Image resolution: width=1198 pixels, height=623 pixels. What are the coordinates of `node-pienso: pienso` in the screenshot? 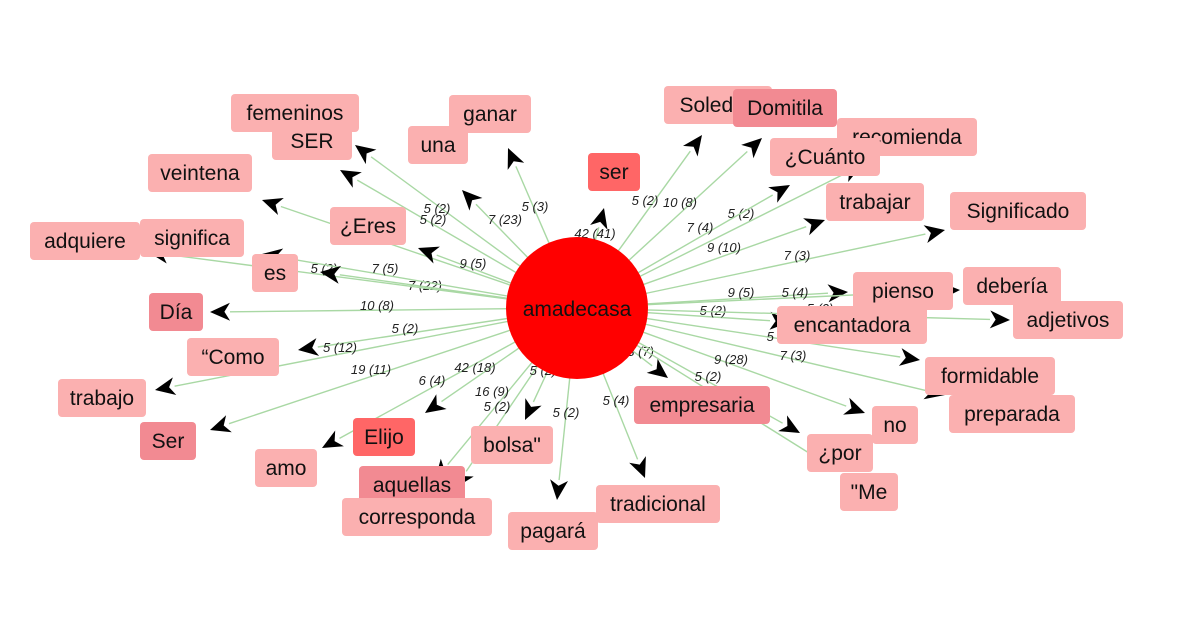 It's located at (903, 291).